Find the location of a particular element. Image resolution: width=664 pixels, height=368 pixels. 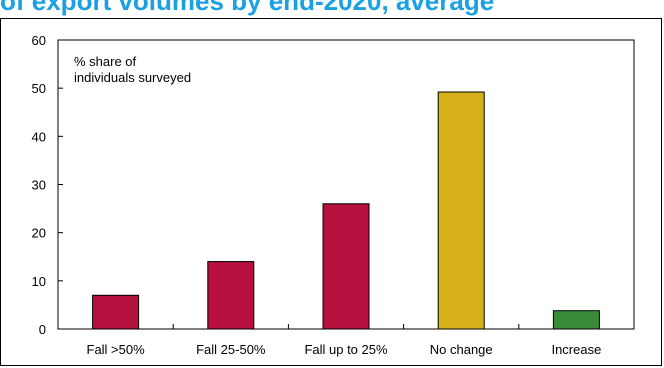

y-axis: 0 10 20 30 40 50 60 is located at coordinates (47, 185).